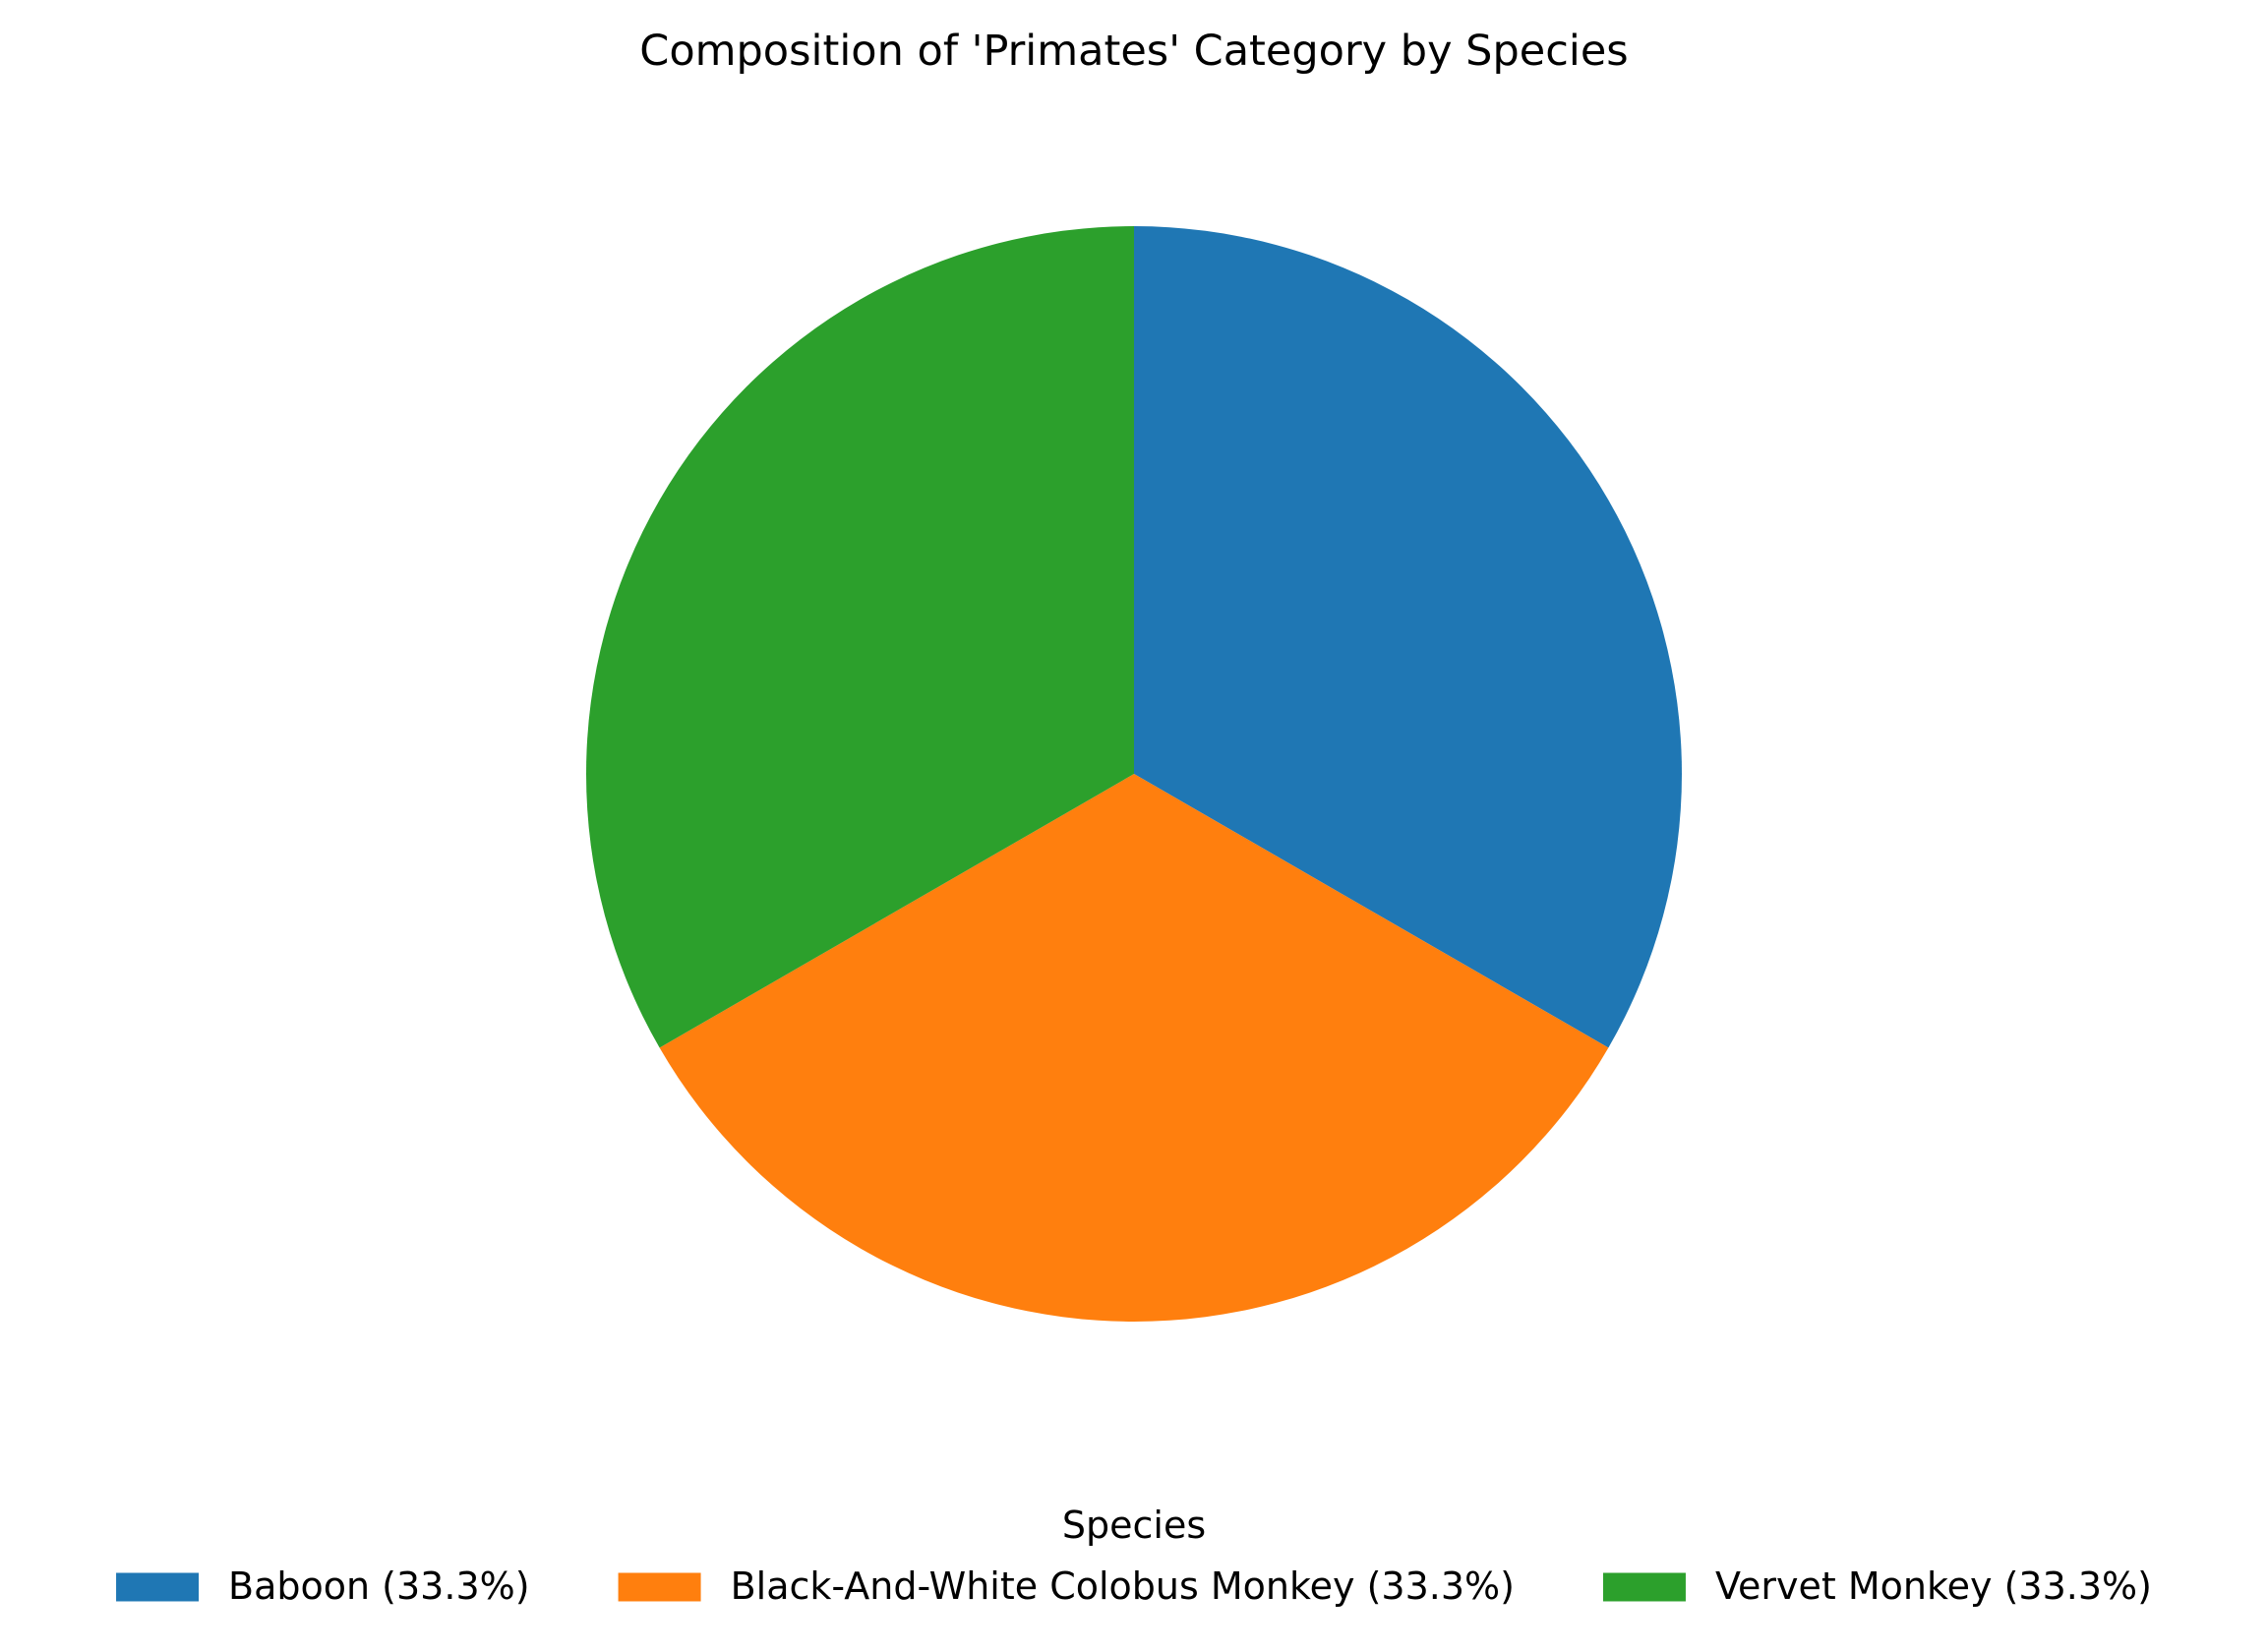  I want to click on legend-item-vervet-monkey: Vervet Monkey (33.3%), so click(1877, 1586).